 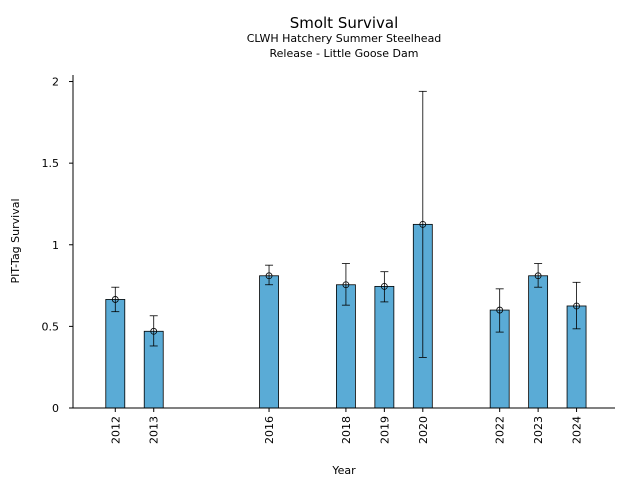 What do you see at coordinates (115, 299) in the screenshot?
I see `point-2012` at bounding box center [115, 299].